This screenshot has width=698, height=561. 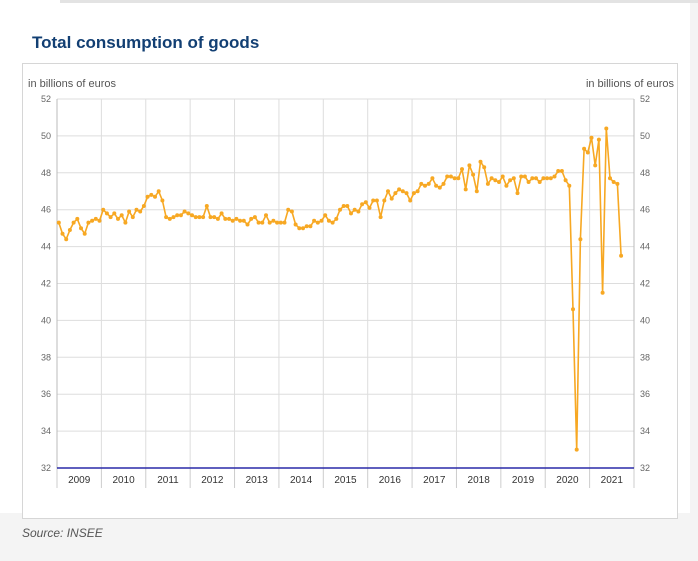 I want to click on y-tick-label-left: 38, so click(x=46, y=357).